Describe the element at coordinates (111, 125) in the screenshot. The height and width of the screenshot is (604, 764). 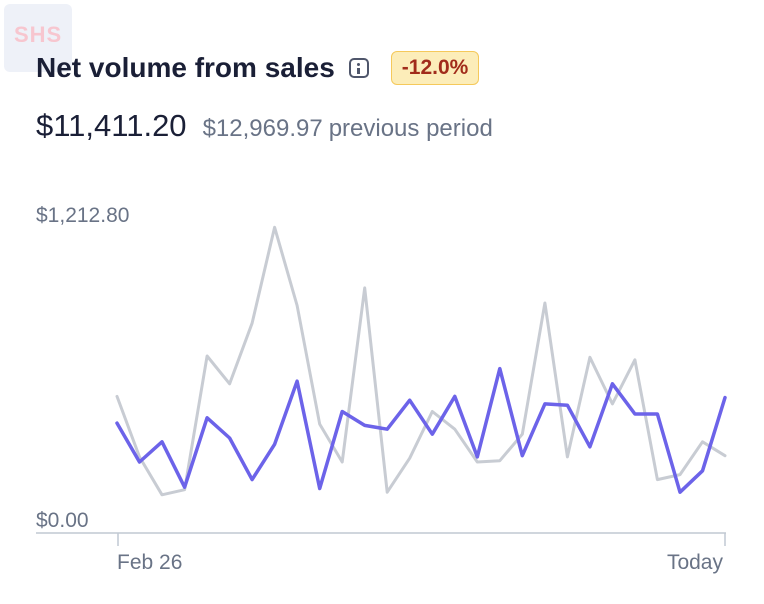
I see `current-total: $11,411.20` at that location.